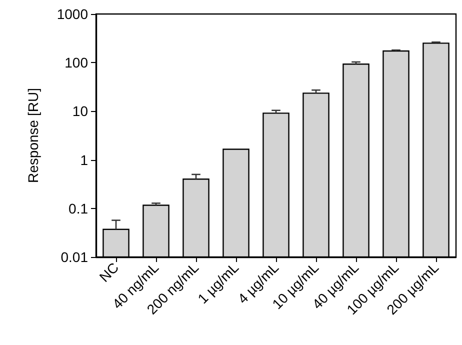 The width and height of the screenshot is (462, 345). What do you see at coordinates (109, 272) in the screenshot?
I see `x-tick-label: NC` at bounding box center [109, 272].